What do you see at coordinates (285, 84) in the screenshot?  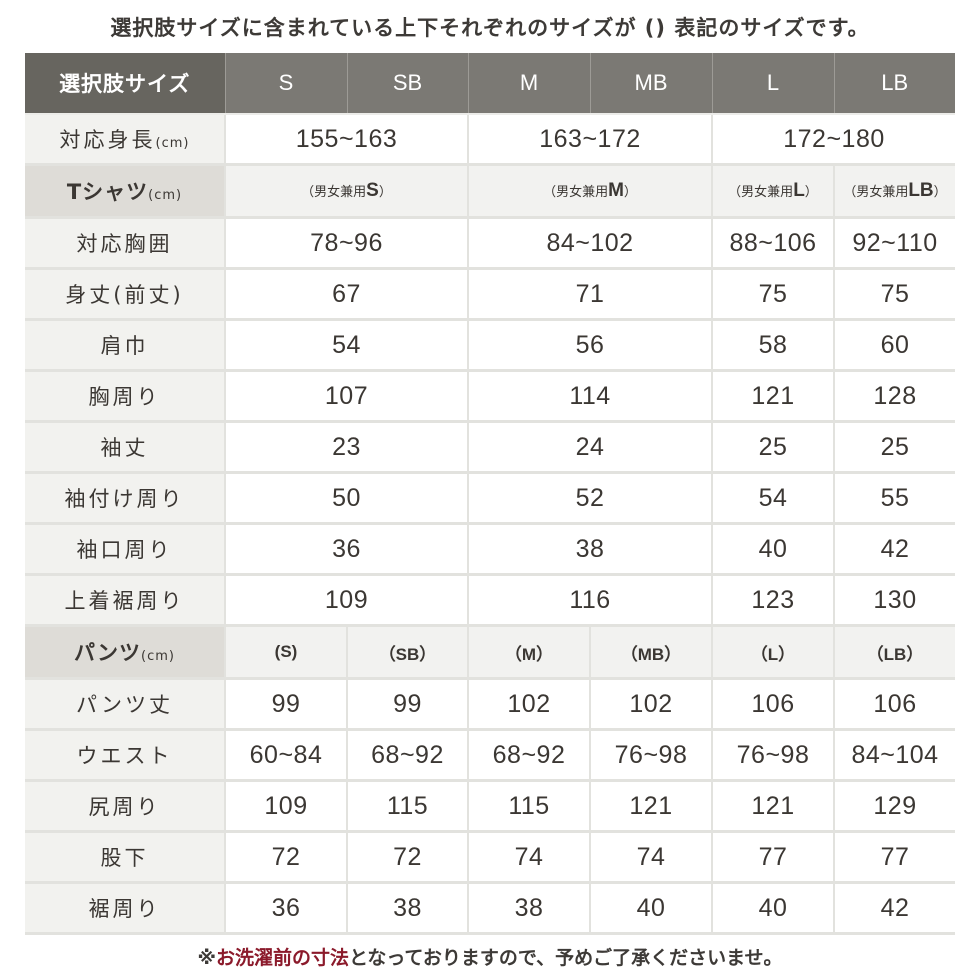 I see `header-size-s: S` at bounding box center [285, 84].